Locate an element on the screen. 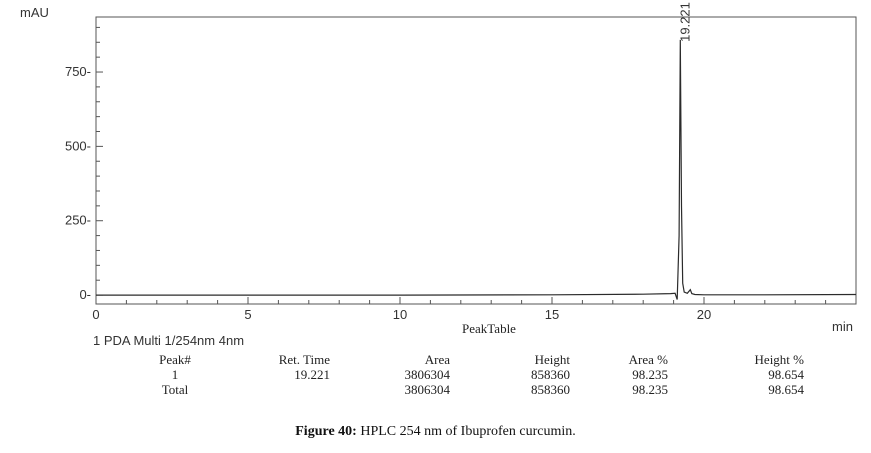 This screenshot has width=871, height=453. cell-ret-time: 19.221 is located at coordinates (312, 374).